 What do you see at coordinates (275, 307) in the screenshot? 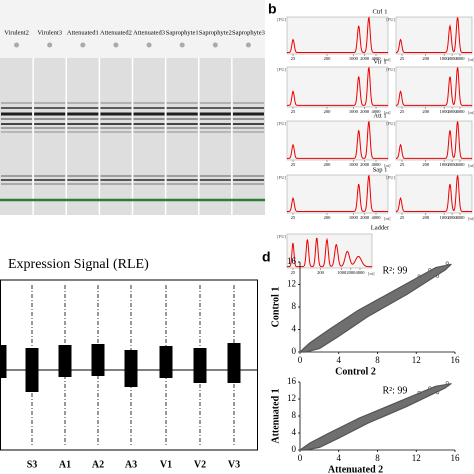
I see `y-axis-label: Control 1` at bounding box center [275, 307].